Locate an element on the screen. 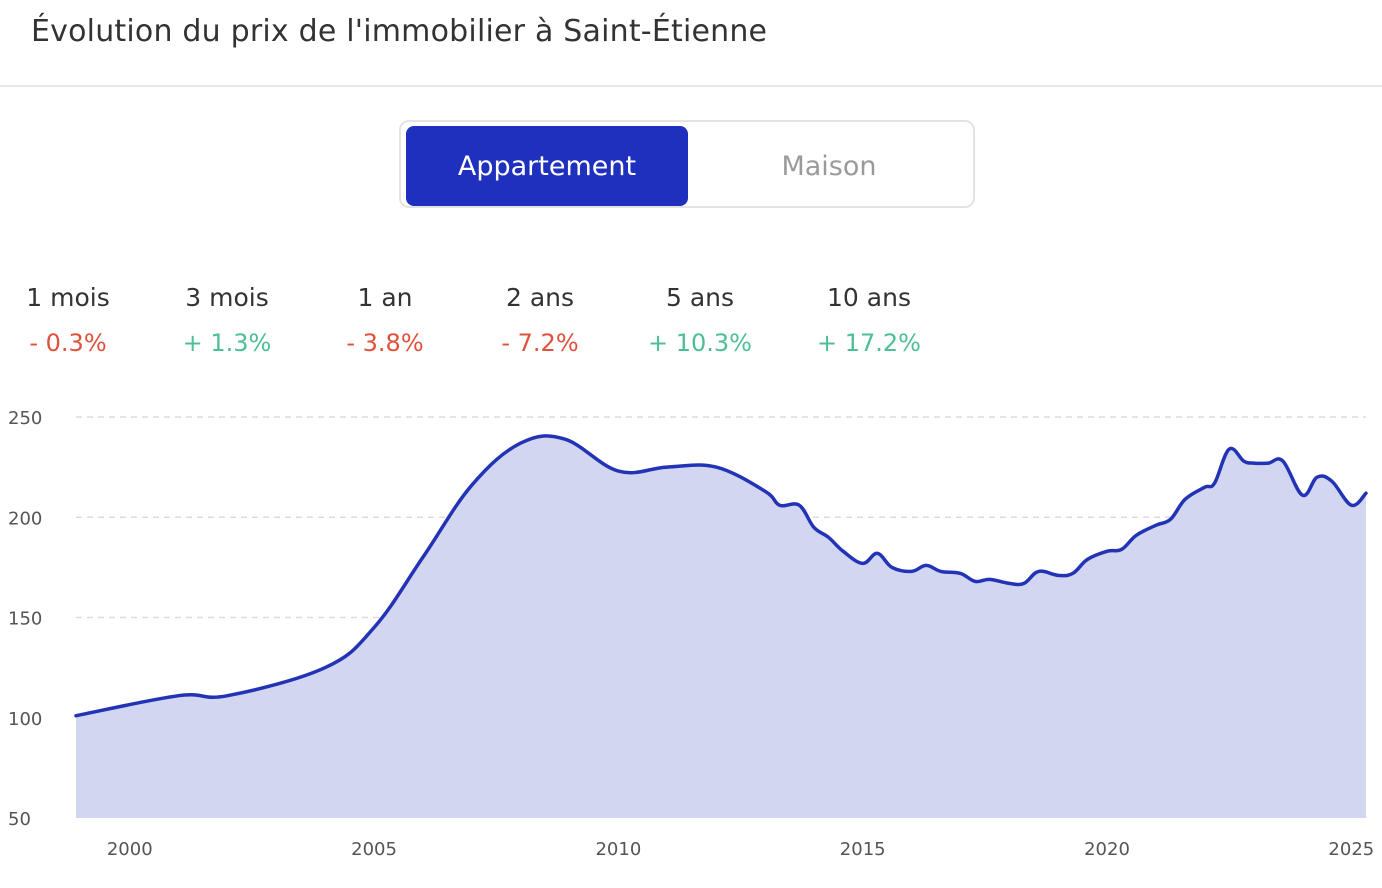 The width and height of the screenshot is (1382, 888). stat-value: + 1.3% is located at coordinates (227, 343).